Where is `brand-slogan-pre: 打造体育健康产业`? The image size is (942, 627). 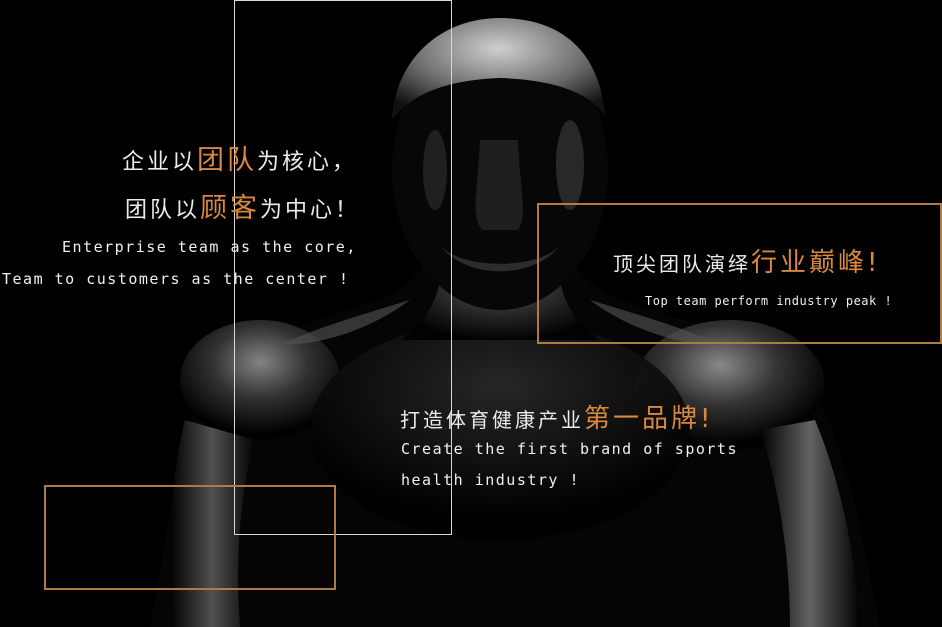
brand-slogan-pre: 打造体育健康产业 is located at coordinates (492, 420).